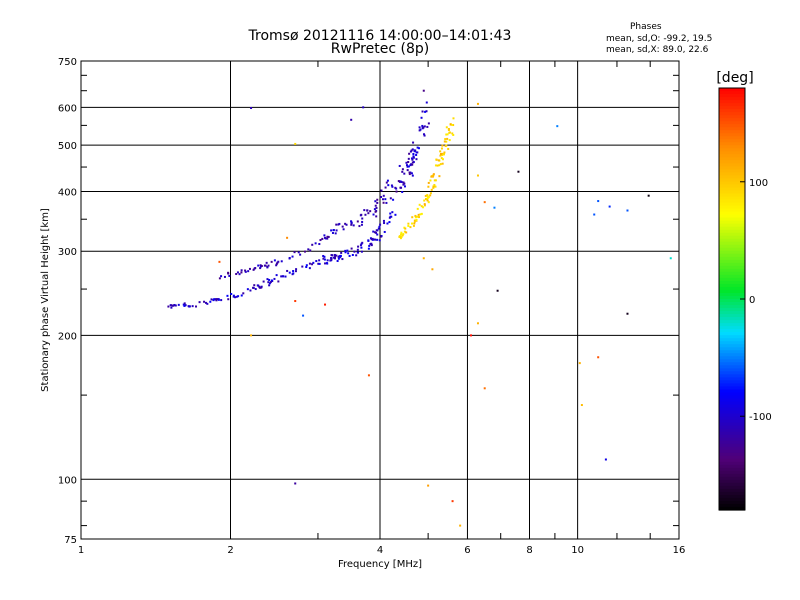 The image size is (800, 600). I want to click on x-tick-label: 8, so click(529, 550).